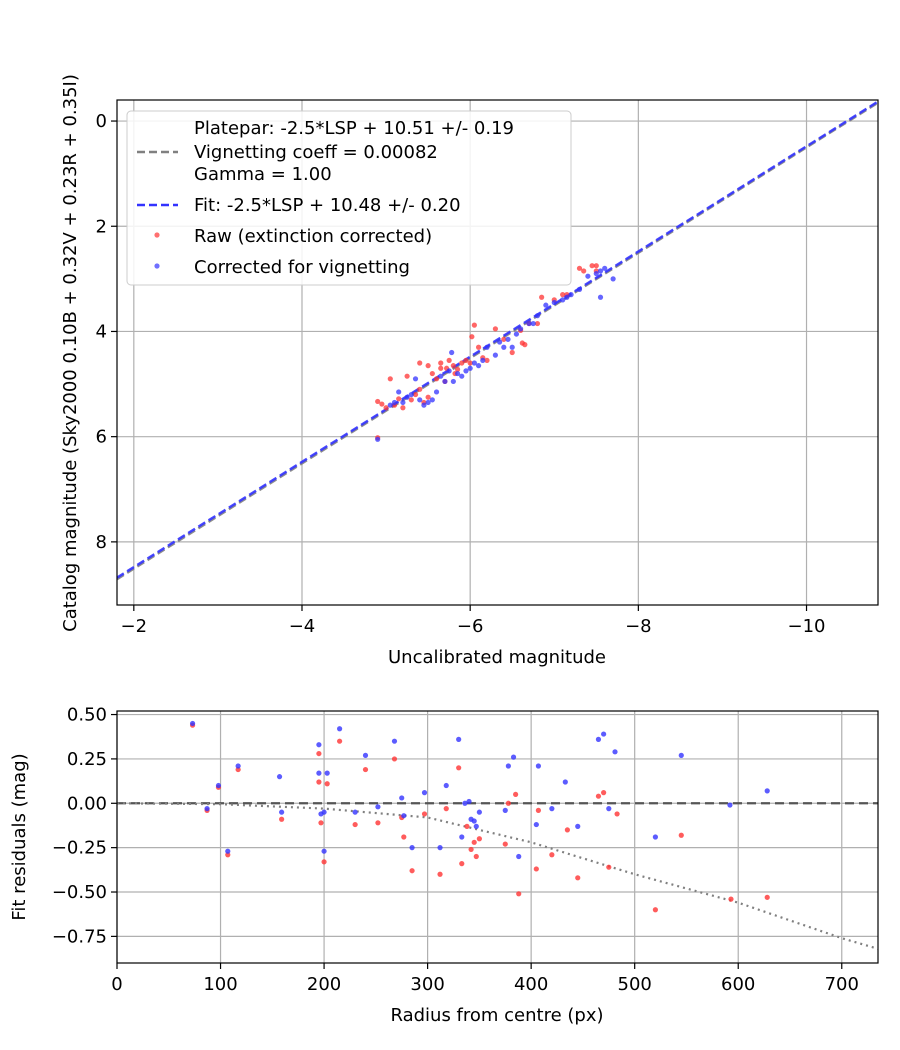 Image resolution: width=900 pixels, height=1050 pixels. Describe the element at coordinates (87, 803) in the screenshot. I see `y-tick-label: 0.00` at that location.